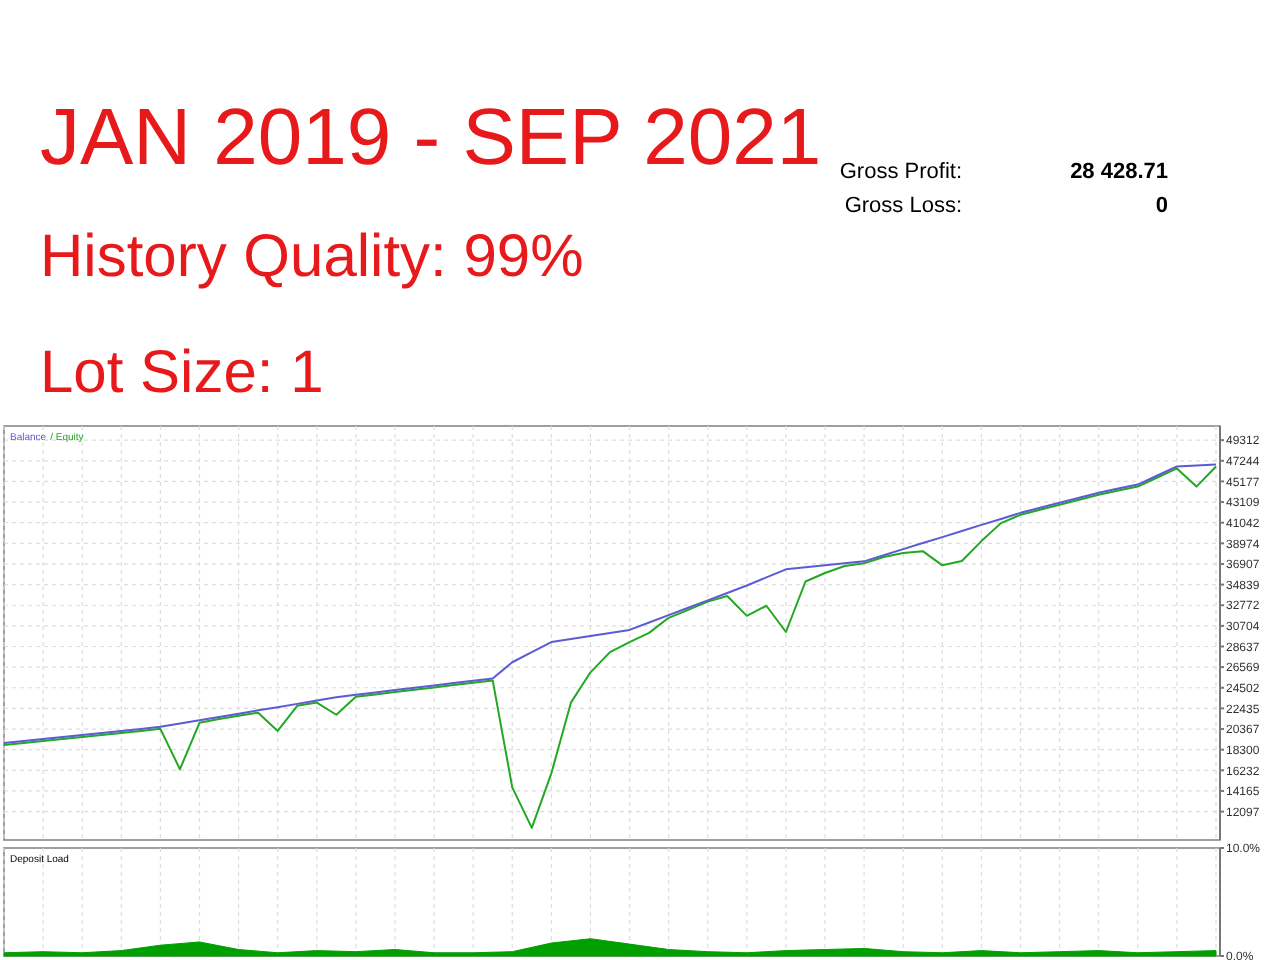 Image resolution: width=1280 pixels, height=960 pixels. Describe the element at coordinates (1119, 172) in the screenshot. I see `text: 28 428.71` at that location.